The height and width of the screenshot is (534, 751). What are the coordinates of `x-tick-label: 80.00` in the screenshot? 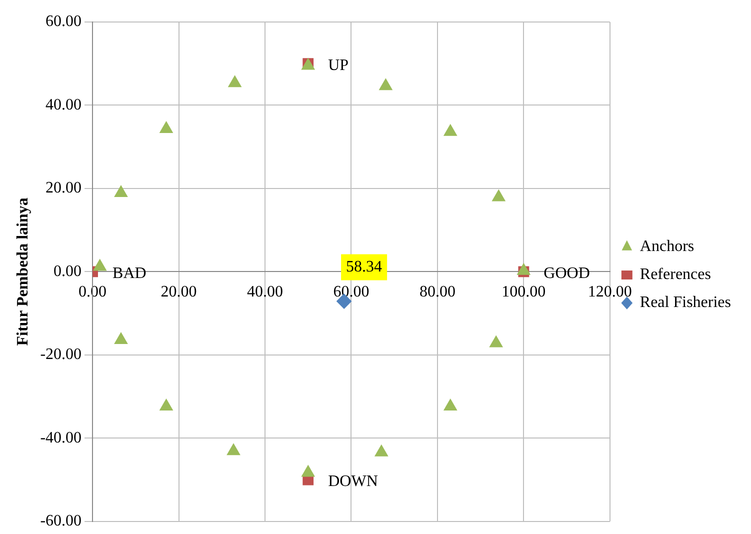 It's located at (437, 292).